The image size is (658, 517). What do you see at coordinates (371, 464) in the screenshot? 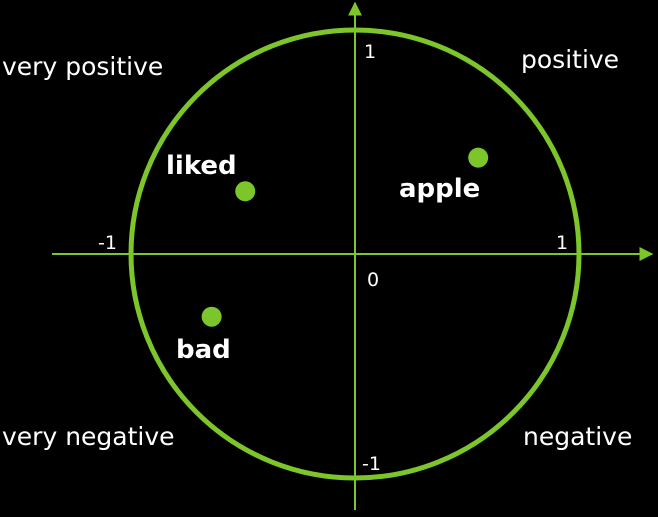
I see `tick-label-y-neg: -1` at bounding box center [371, 464].